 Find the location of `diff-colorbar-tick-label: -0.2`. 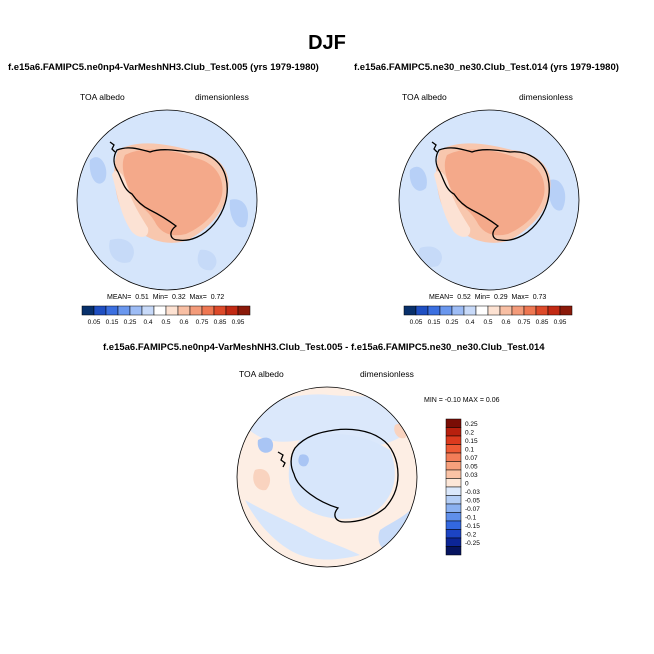

diff-colorbar-tick-label: -0.2 is located at coordinates (471, 534).